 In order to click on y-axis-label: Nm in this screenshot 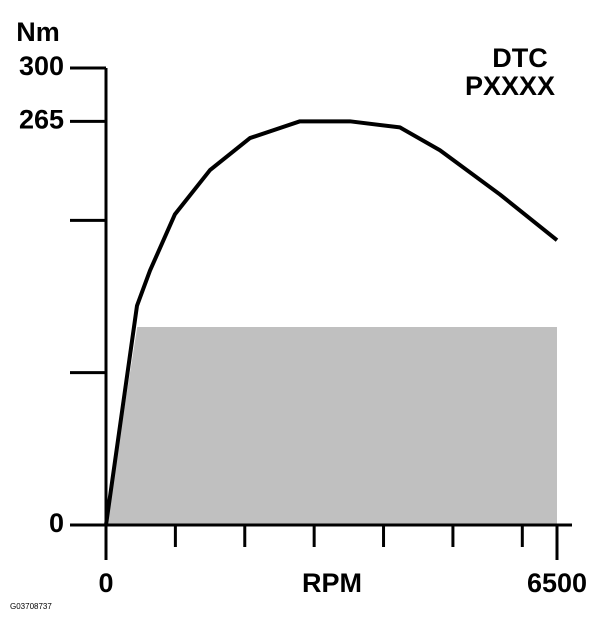, I will do `click(38, 32)`.